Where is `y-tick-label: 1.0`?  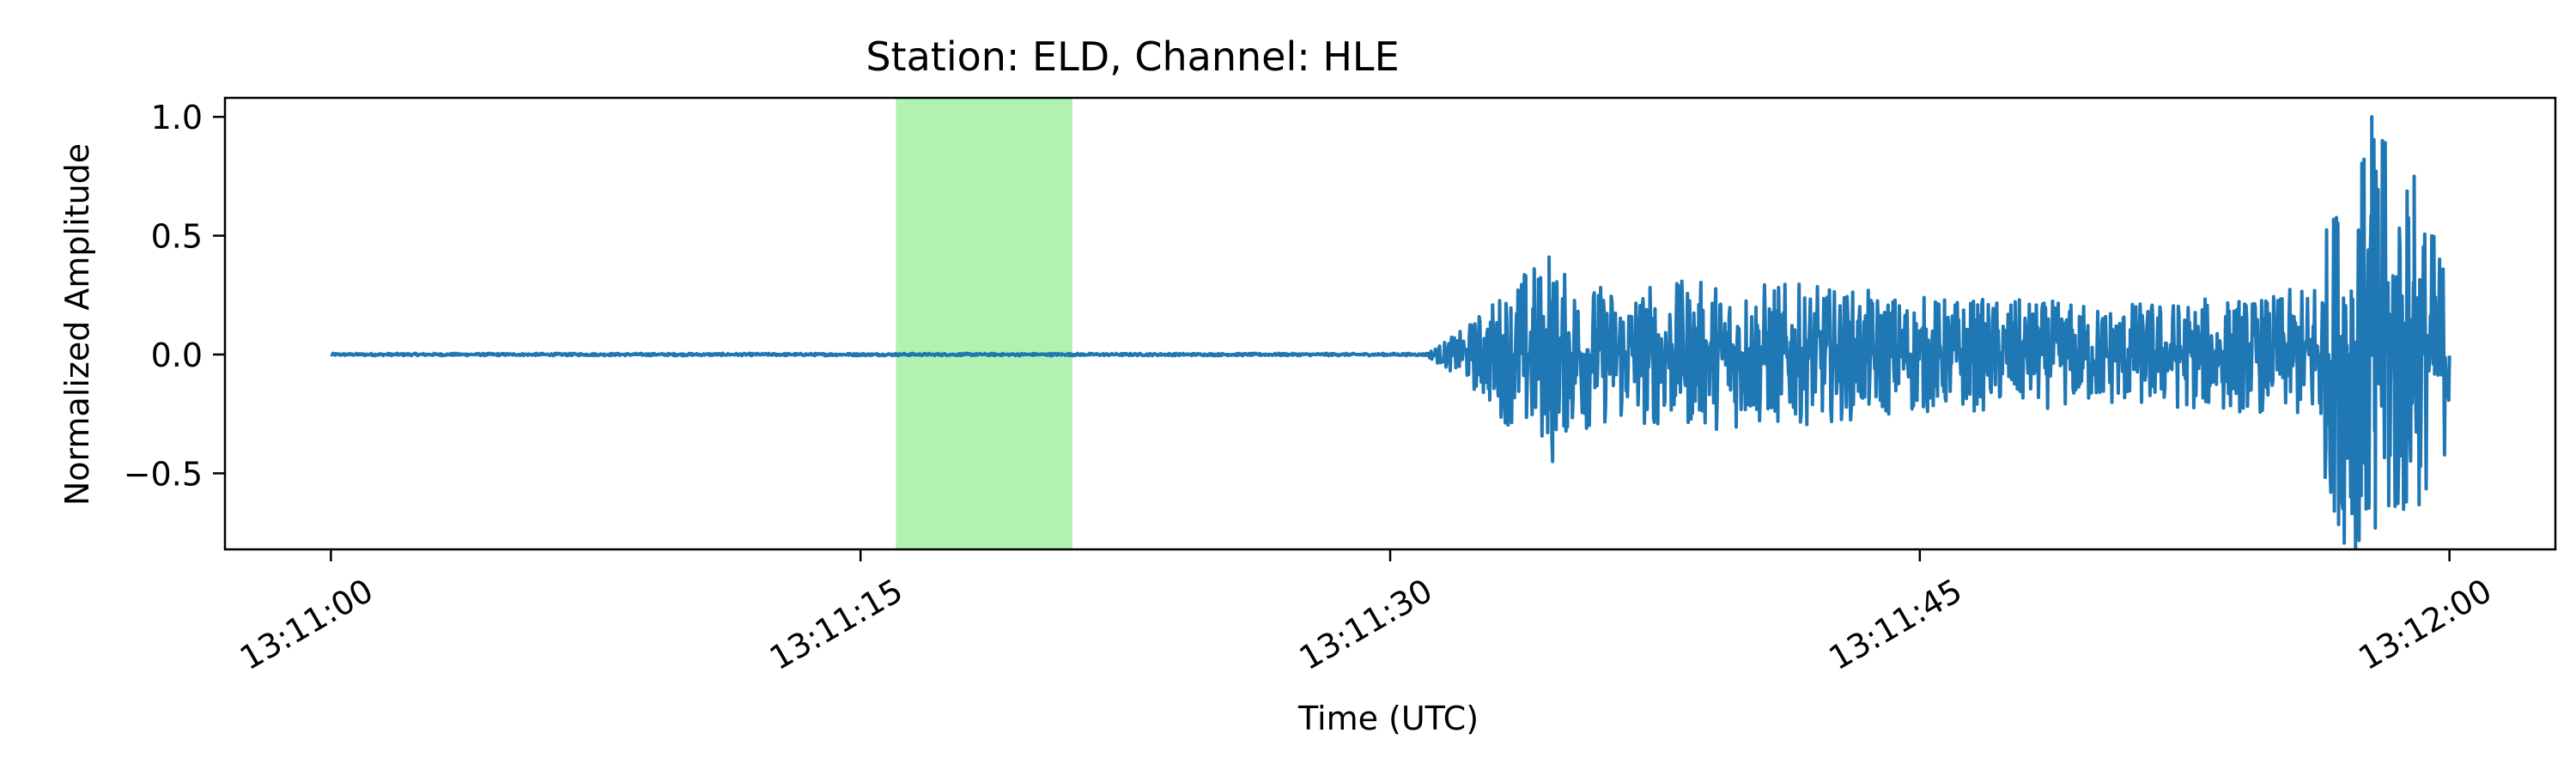 y-tick-label: 1.0 is located at coordinates (177, 118).